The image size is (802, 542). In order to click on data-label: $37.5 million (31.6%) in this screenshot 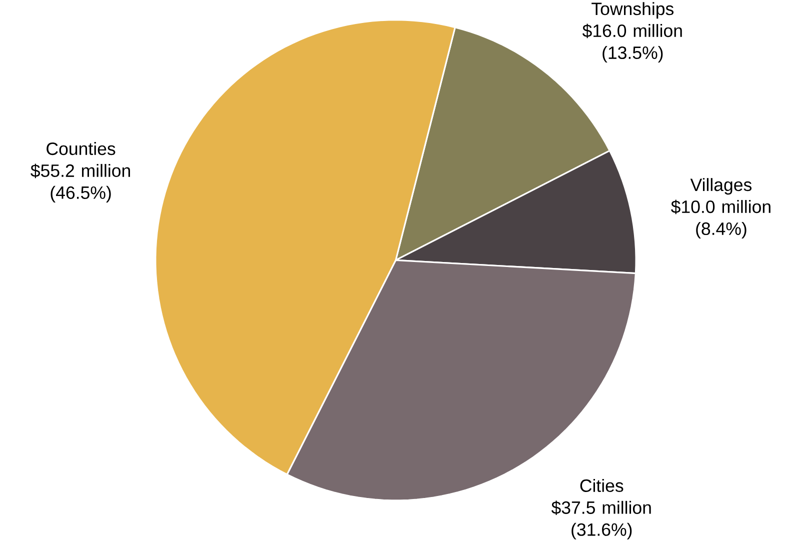, I will do `click(601, 520)`.